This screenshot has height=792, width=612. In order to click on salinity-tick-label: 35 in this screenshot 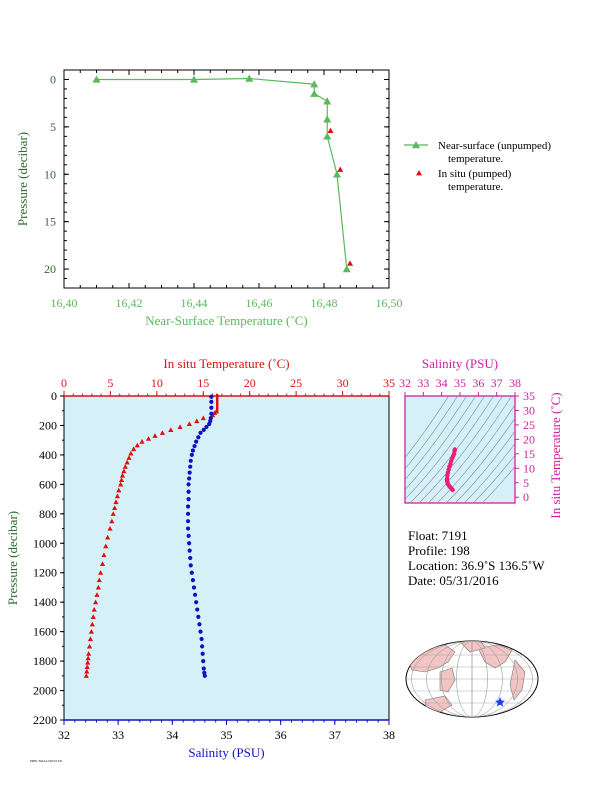, I will do `click(227, 735)`.